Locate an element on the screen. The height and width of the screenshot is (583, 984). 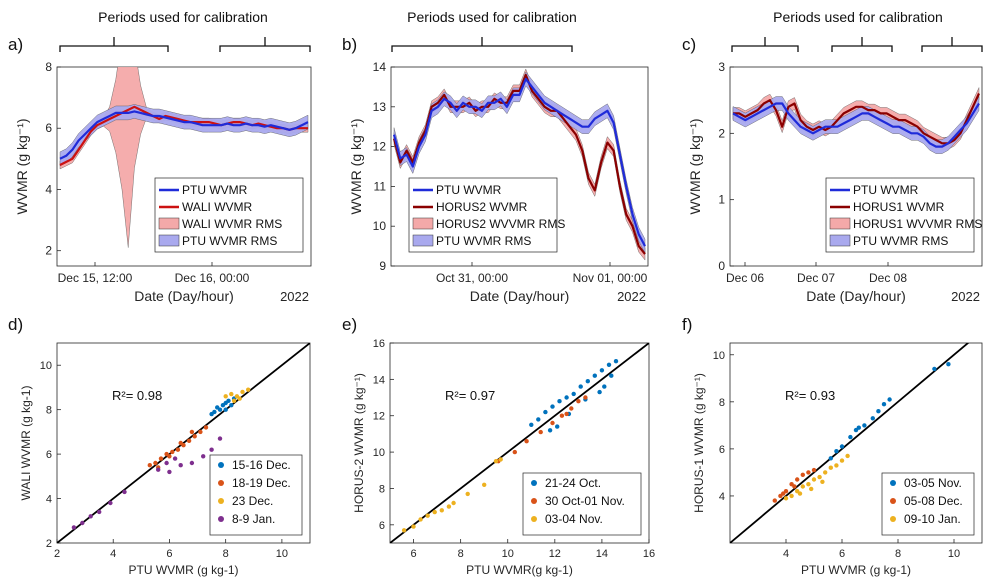
instrument-line is located at coordinates (519, 164).